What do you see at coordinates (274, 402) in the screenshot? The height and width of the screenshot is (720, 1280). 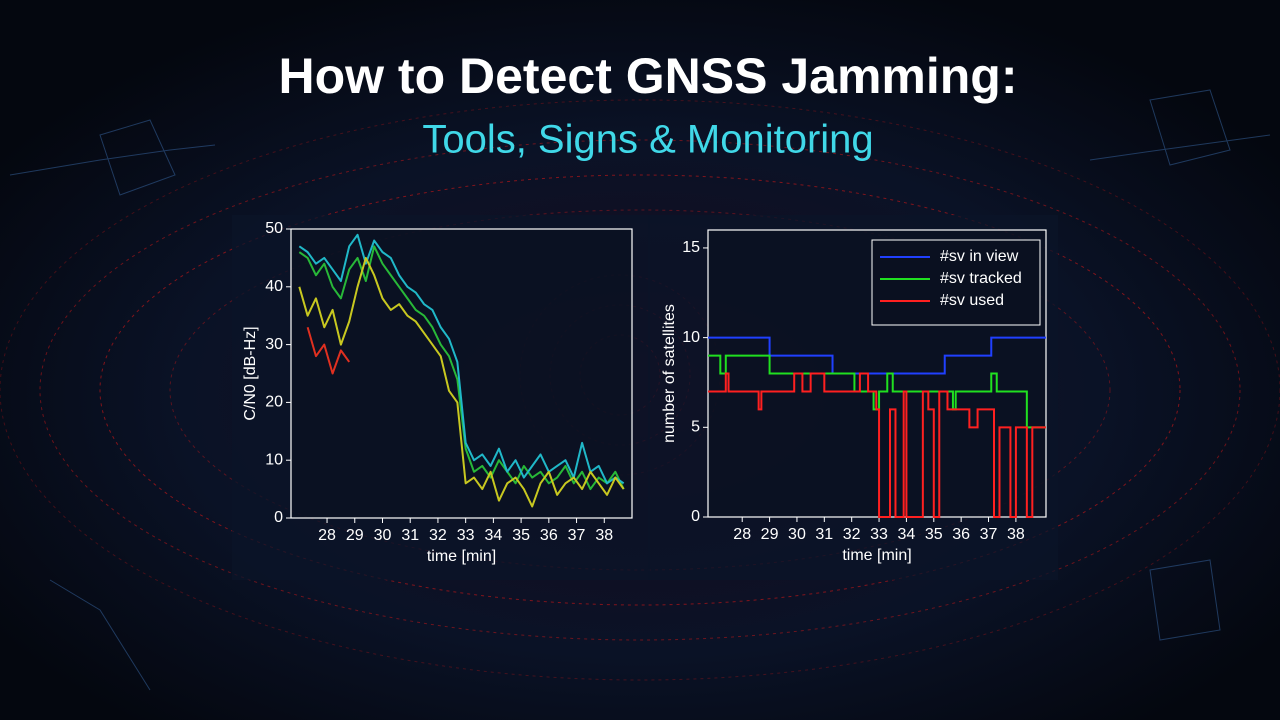 I see `y-tick-label: 20` at bounding box center [274, 402].